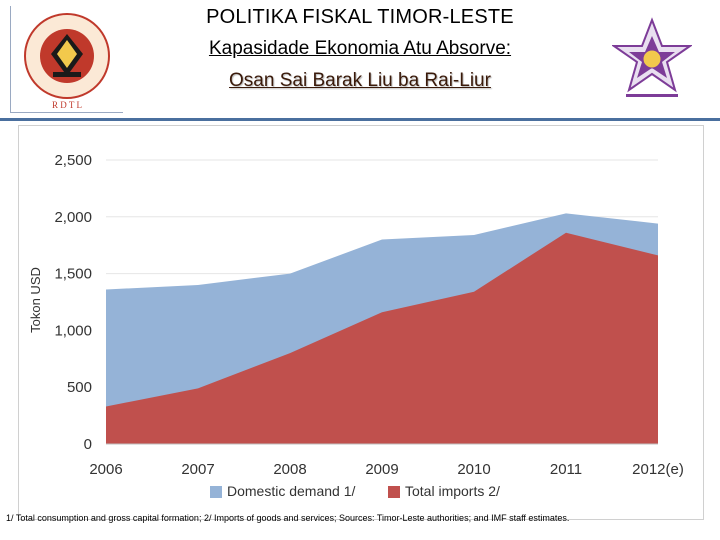 The width and height of the screenshot is (720, 540). I want to click on ministry-star-emblem-icon, so click(652, 59).